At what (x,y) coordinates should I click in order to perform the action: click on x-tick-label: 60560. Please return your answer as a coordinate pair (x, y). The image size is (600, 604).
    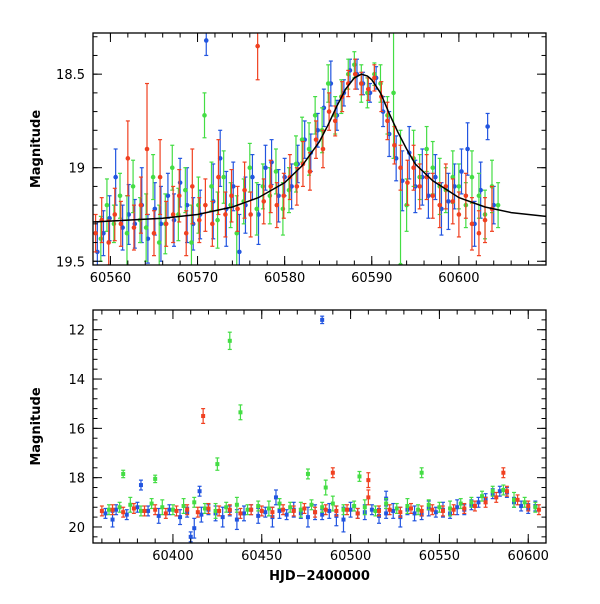
    Looking at the image, I should click on (110, 278).